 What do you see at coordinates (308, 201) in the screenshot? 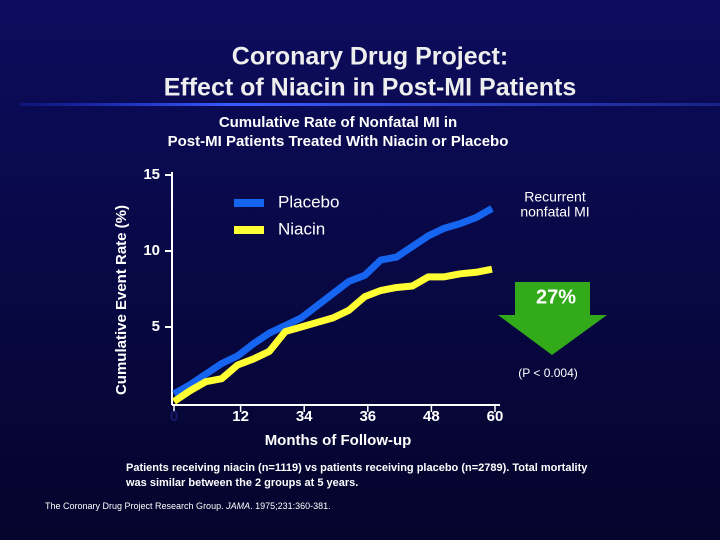
I see `legend-label: Placebo` at bounding box center [308, 201].